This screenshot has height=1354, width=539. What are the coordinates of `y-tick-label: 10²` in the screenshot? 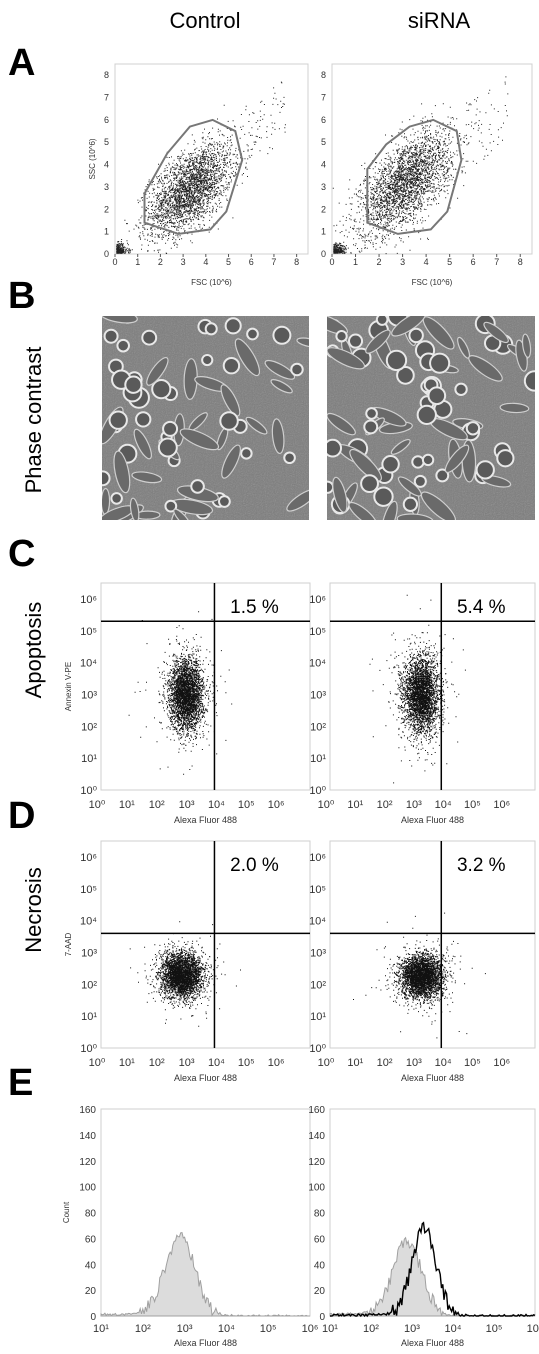 It's located at (89, 727).